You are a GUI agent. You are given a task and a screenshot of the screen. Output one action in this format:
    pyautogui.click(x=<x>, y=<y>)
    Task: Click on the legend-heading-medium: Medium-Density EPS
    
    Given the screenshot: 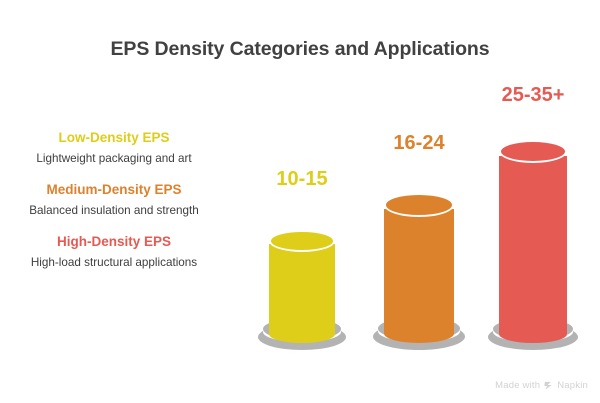 What is the action you would take?
    pyautogui.click(x=114, y=189)
    